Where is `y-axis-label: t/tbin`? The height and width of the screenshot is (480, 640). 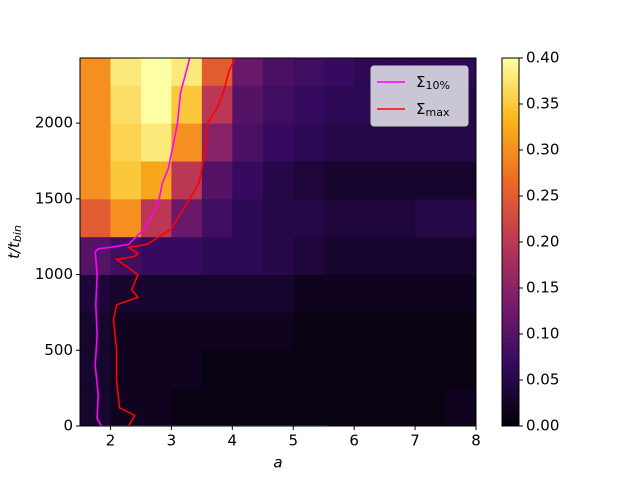 y-axis-label: t/tbin is located at coordinates (15, 242).